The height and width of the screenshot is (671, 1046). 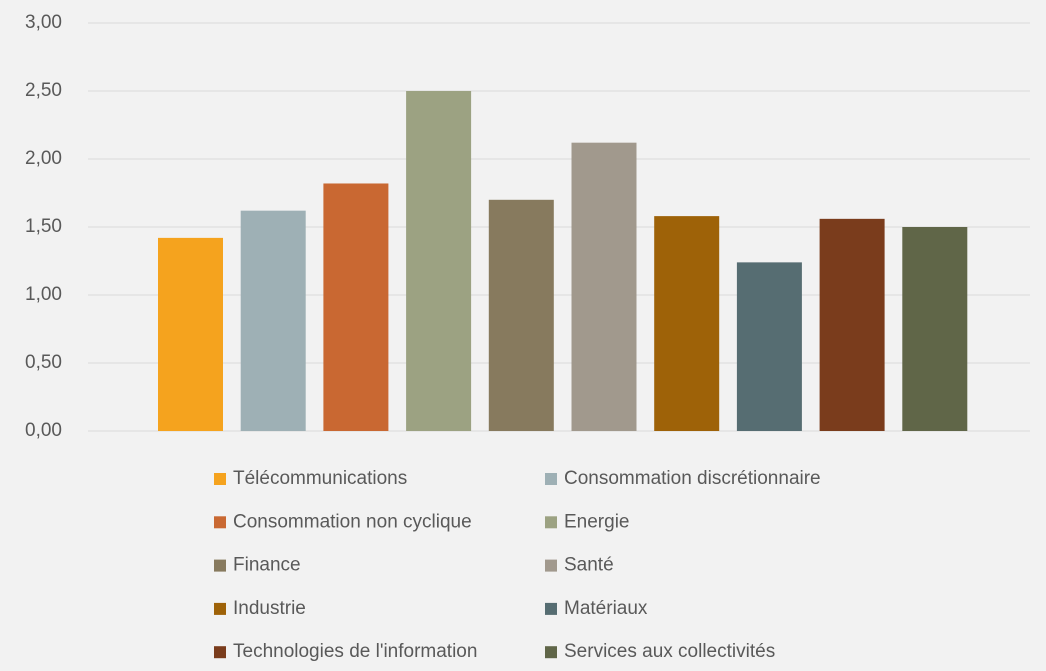 What do you see at coordinates (352, 521) in the screenshot?
I see `legend-label: Consommation non cyclique` at bounding box center [352, 521].